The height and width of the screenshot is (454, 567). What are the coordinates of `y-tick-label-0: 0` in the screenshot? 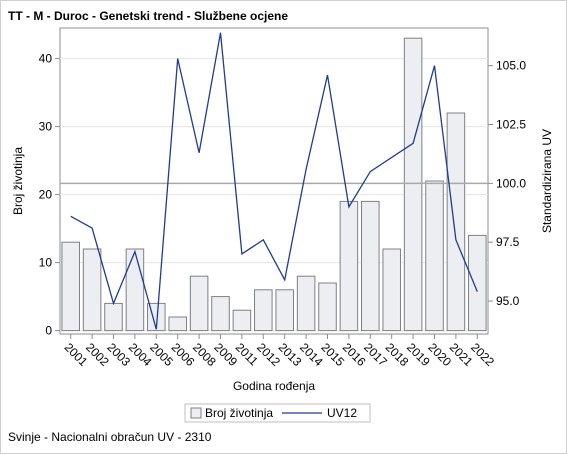 It's located at (48, 331).